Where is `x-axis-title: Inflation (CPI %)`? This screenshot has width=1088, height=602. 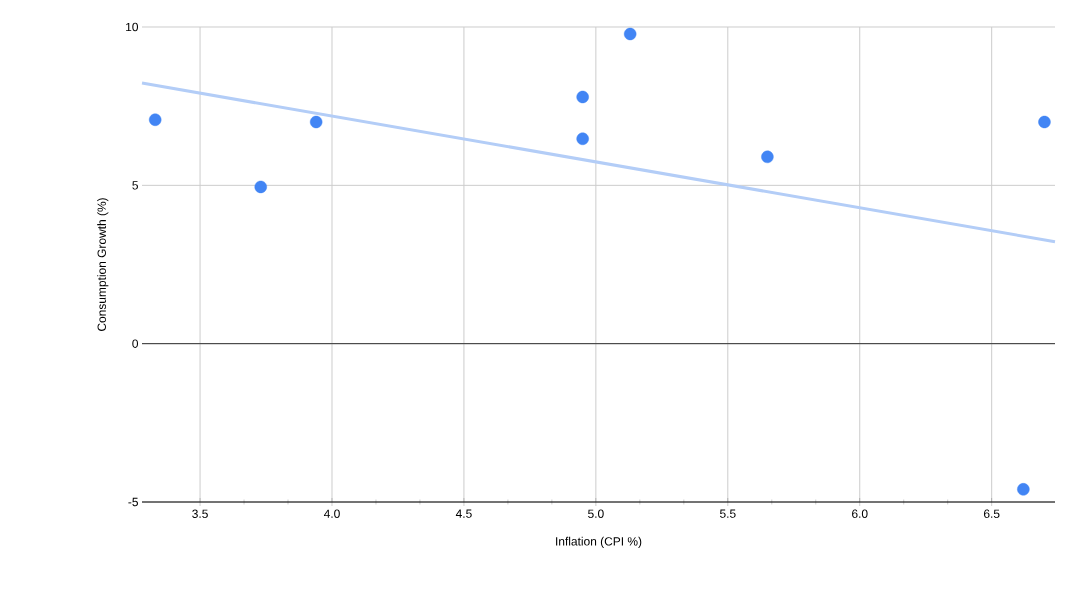 x-axis-title: Inflation (CPI %) is located at coordinates (599, 542).